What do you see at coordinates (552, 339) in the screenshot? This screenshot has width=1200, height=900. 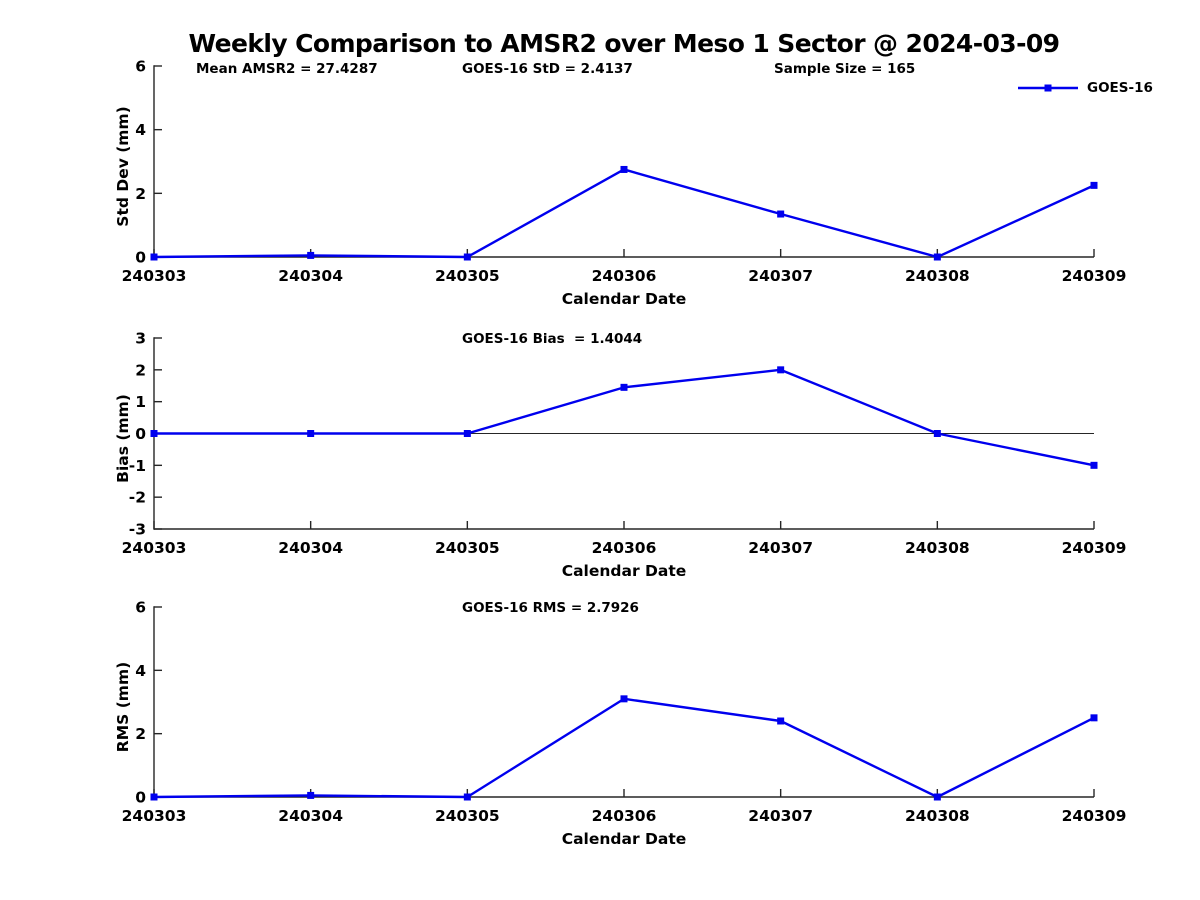 I see `annotation-goes16-bias: GOES-16 Bias = 1.4044` at bounding box center [552, 339].